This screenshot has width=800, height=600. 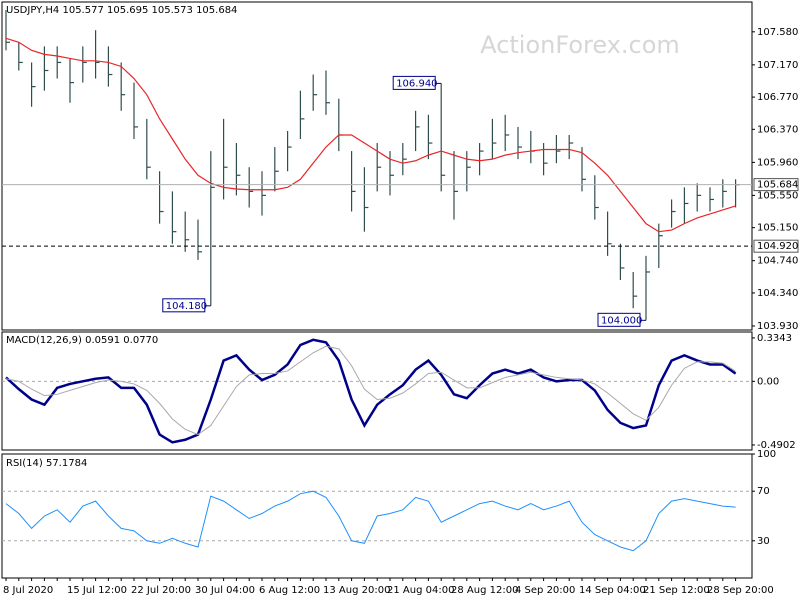 What do you see at coordinates (612, 590) in the screenshot?
I see `x-tick-label: 14 Sep 04:00` at bounding box center [612, 590].